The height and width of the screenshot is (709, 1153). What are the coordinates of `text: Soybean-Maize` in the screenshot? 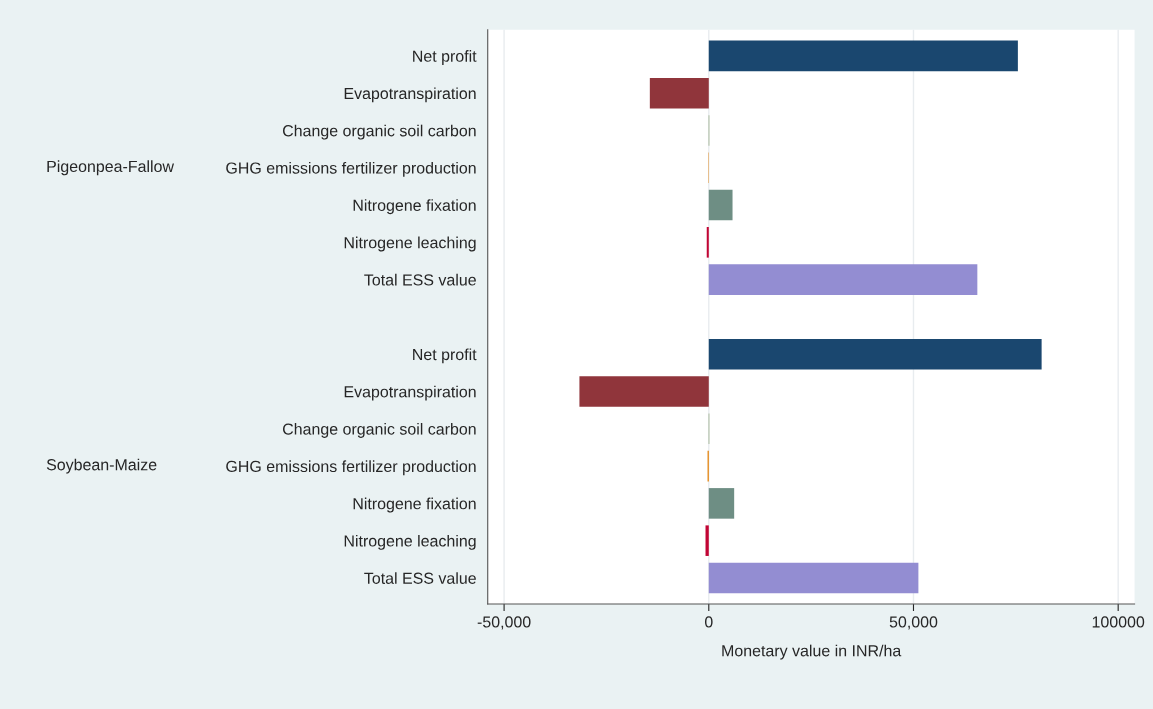 It's located at (101, 466).